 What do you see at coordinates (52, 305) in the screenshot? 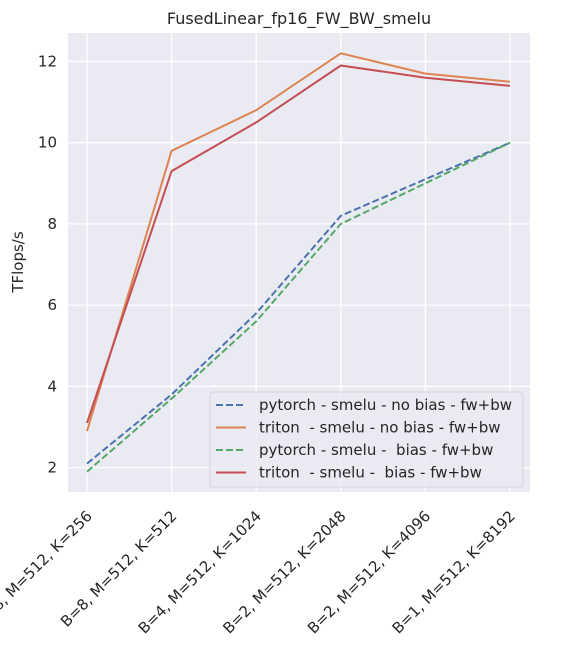
I see `y-tick-label-2: 6` at bounding box center [52, 305].